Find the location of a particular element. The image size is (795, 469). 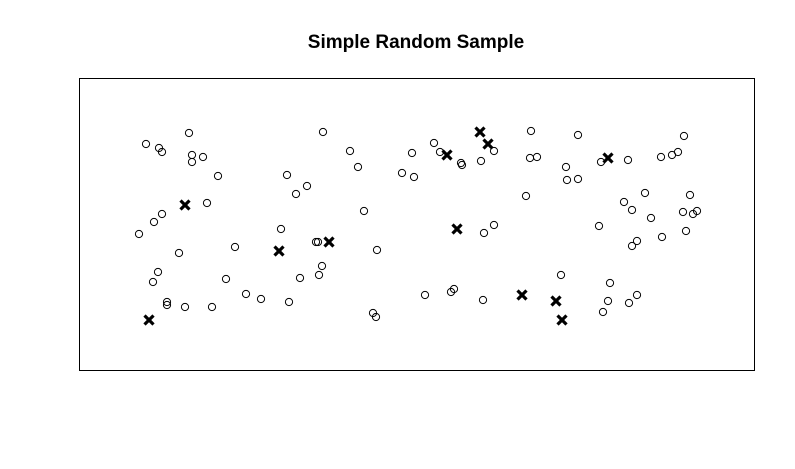

chart-title: Simple Random Sample is located at coordinates (416, 42).